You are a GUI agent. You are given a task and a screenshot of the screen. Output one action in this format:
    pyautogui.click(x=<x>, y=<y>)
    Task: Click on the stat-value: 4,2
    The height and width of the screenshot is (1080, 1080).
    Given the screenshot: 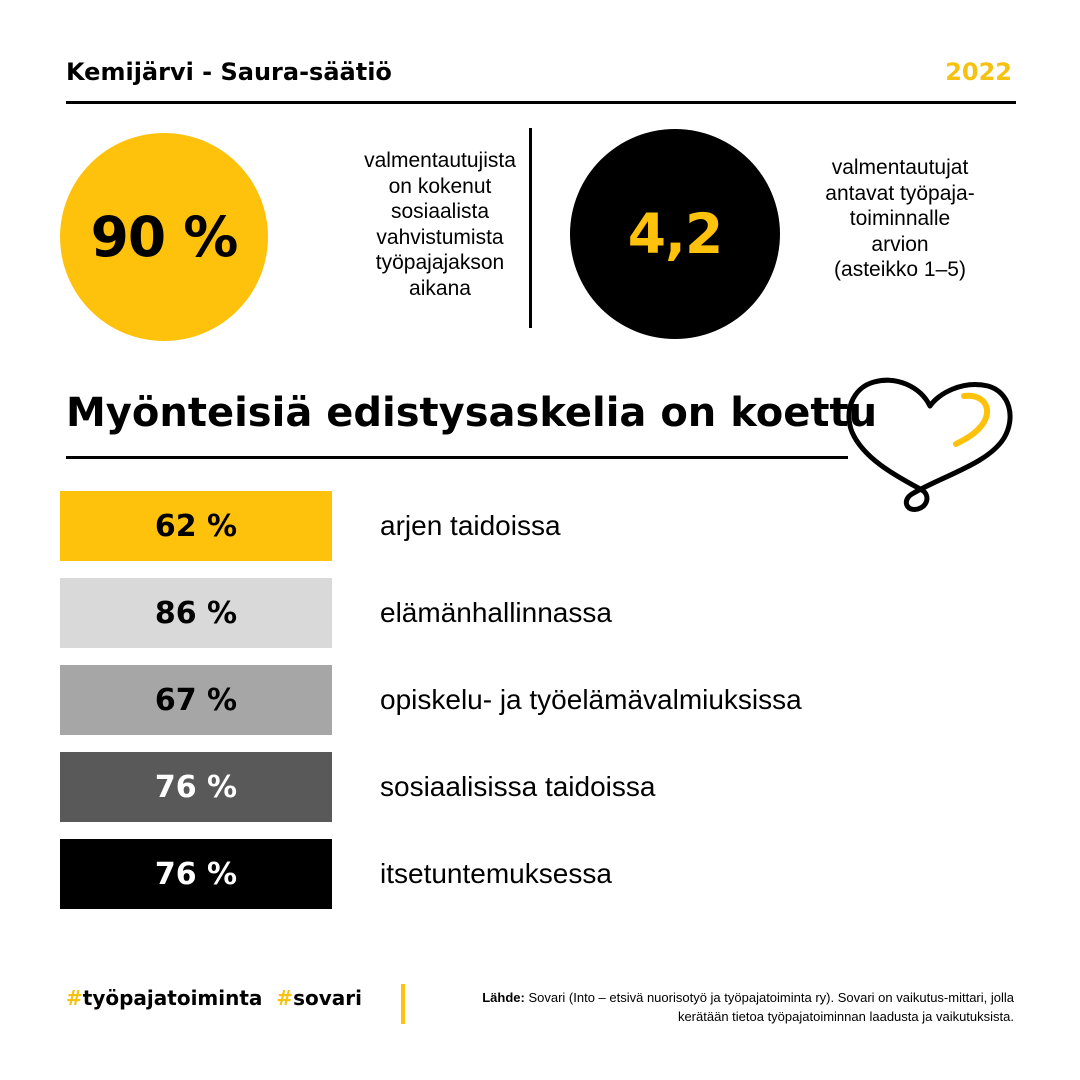 What is the action you would take?
    pyautogui.click(x=675, y=234)
    